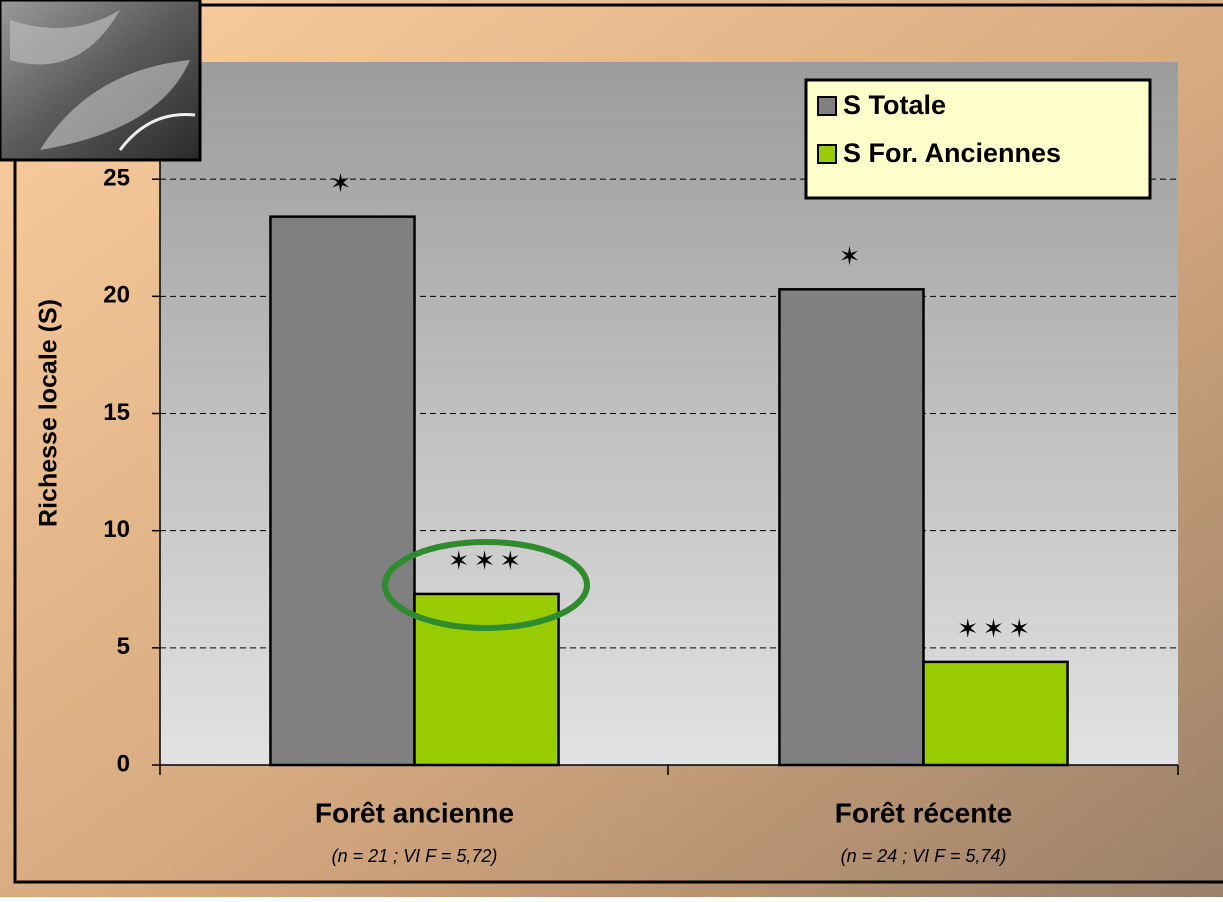 The height and width of the screenshot is (902, 1223). Describe the element at coordinates (415, 856) in the screenshot. I see `category-note: (n = 21 ; VI F = 5,72)` at that location.